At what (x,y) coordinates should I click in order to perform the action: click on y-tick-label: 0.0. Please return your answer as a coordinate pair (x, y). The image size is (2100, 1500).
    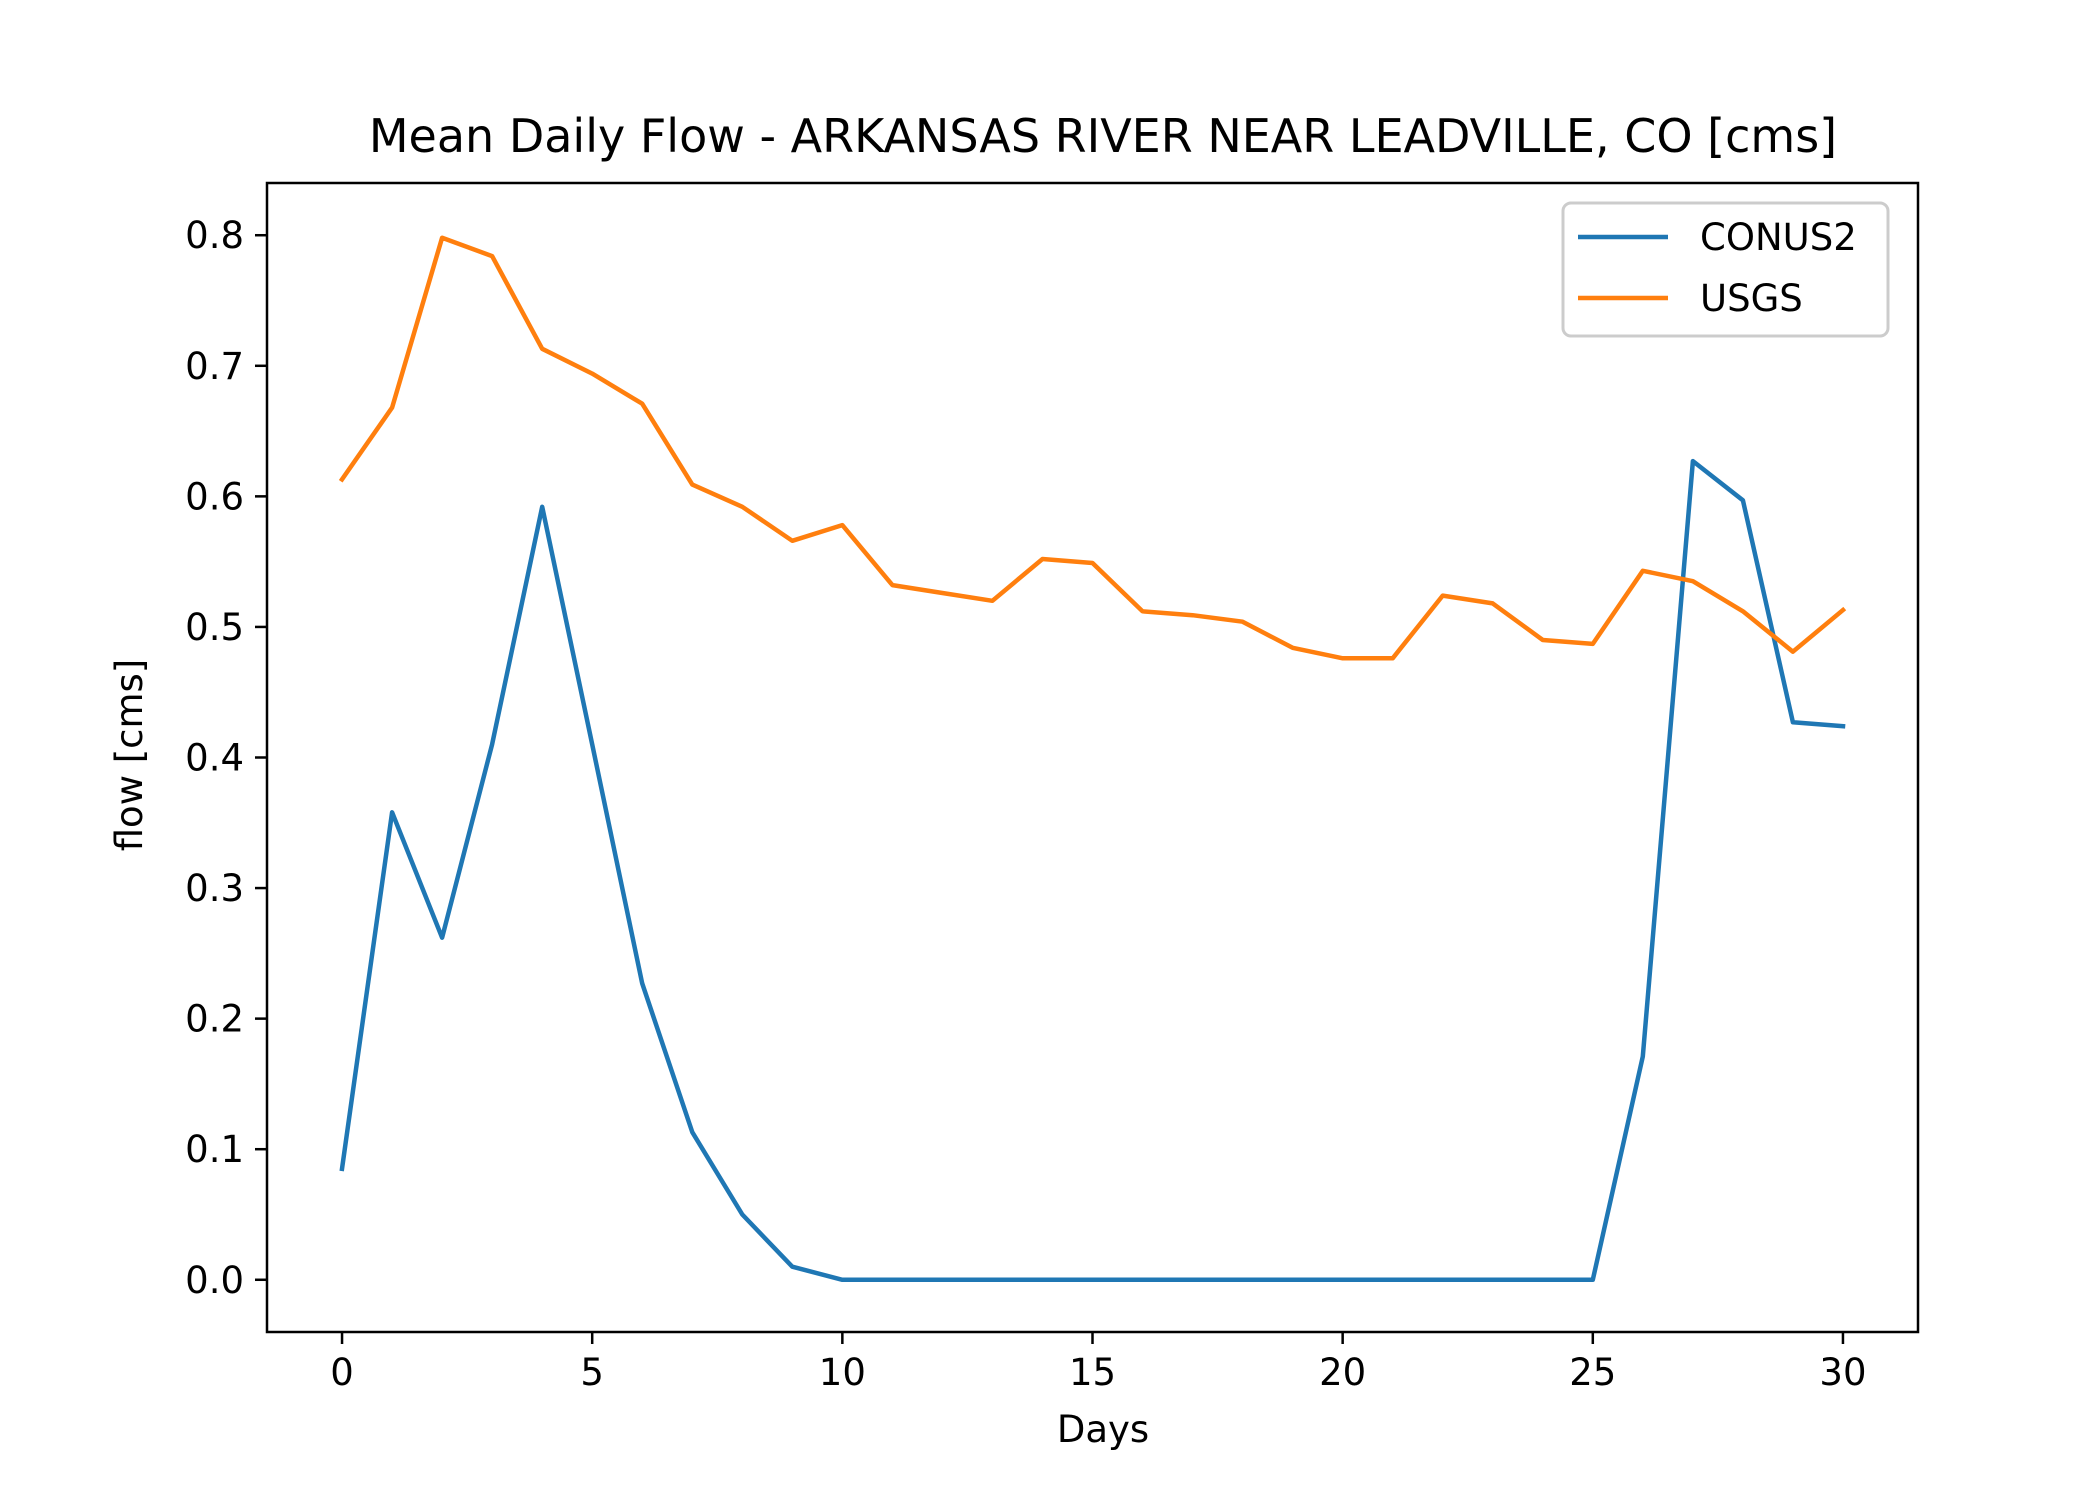
    Looking at the image, I should click on (214, 1280).